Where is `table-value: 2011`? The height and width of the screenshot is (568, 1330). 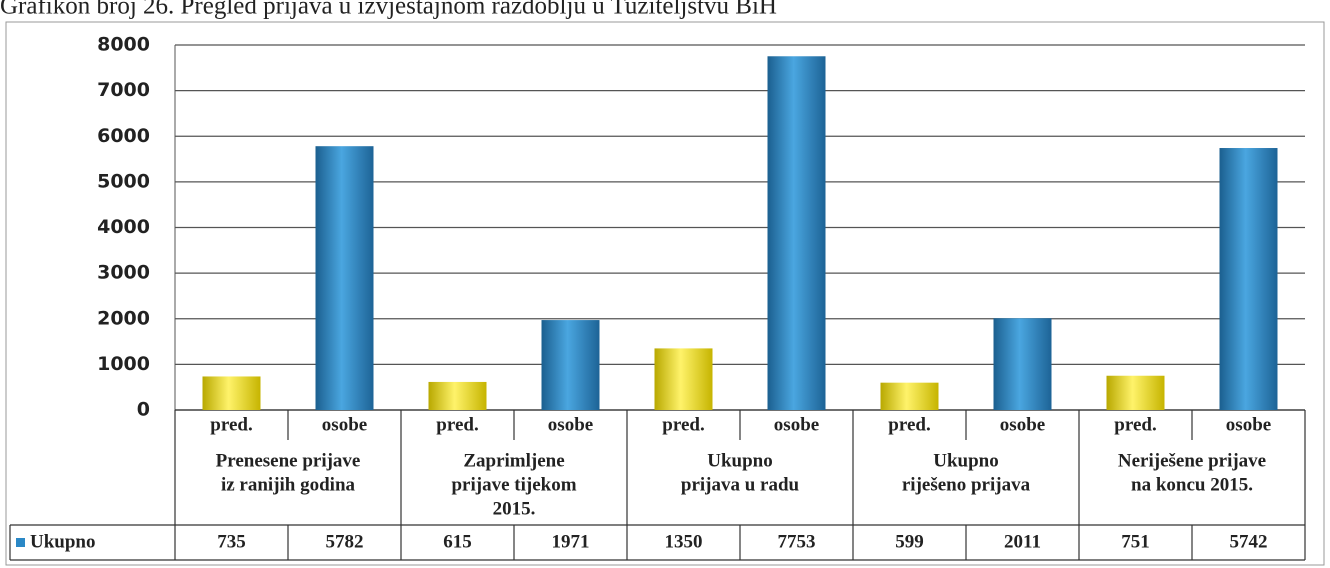
table-value: 2011 is located at coordinates (1022, 541).